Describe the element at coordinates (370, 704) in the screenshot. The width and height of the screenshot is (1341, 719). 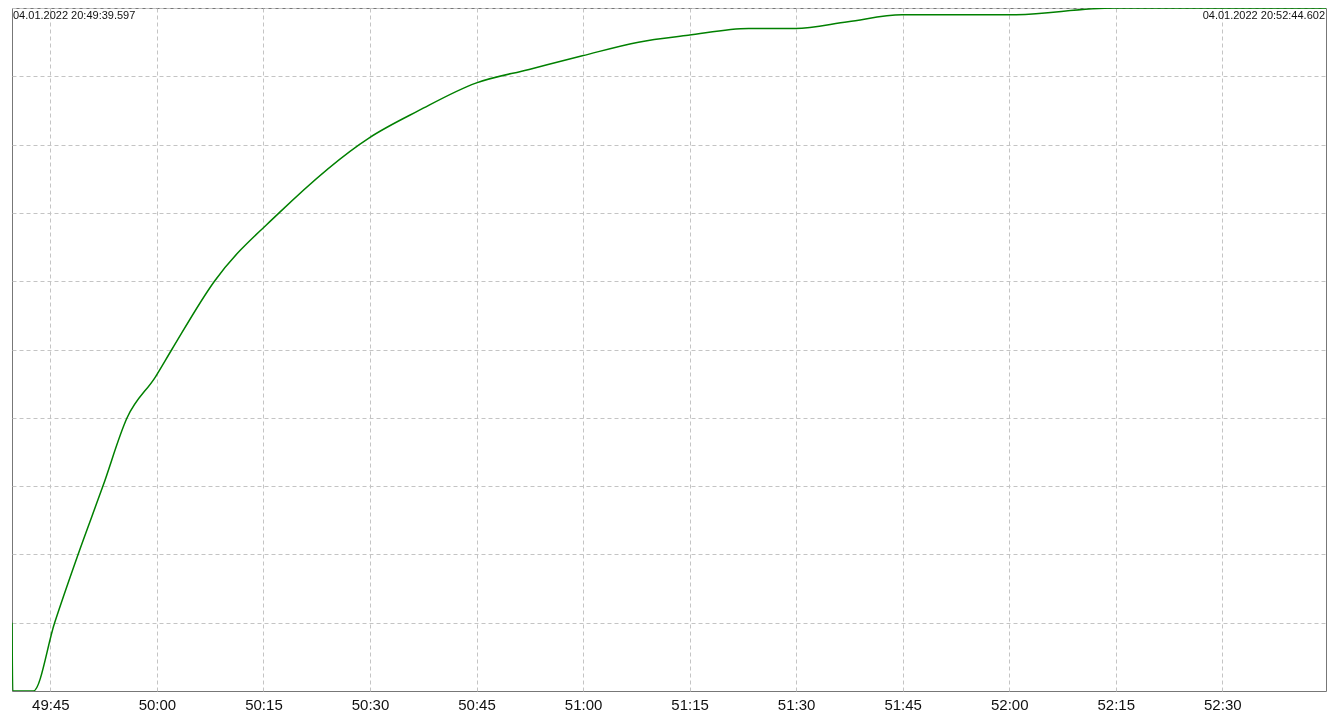
I see `x-tick-label: 50:30` at that location.